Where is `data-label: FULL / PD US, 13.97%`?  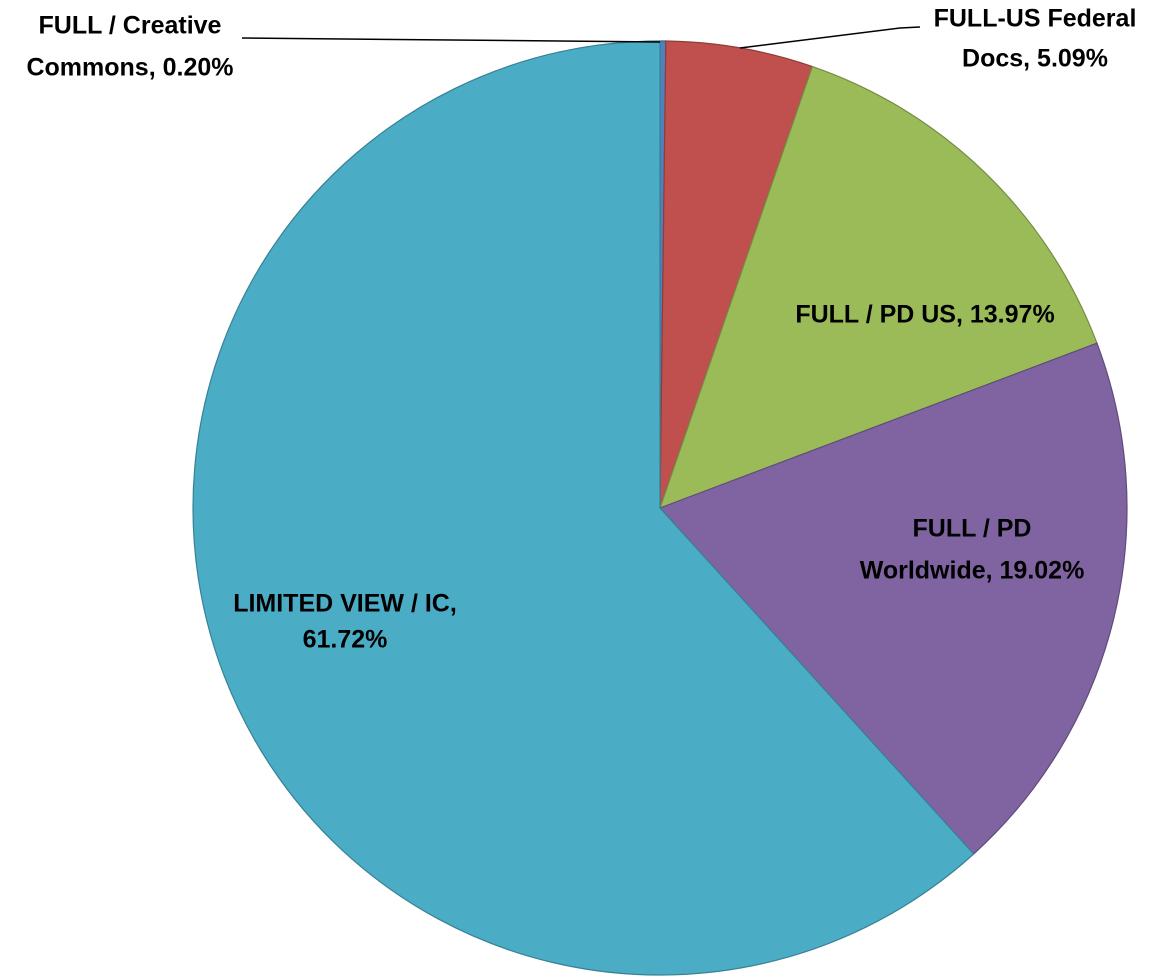
data-label: FULL / PD US, 13.97% is located at coordinates (924, 315).